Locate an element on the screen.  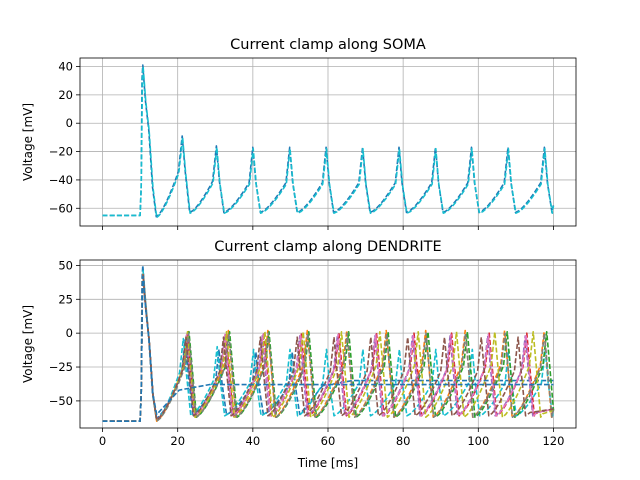
x-tick-label: 120 is located at coordinates (553, 441).